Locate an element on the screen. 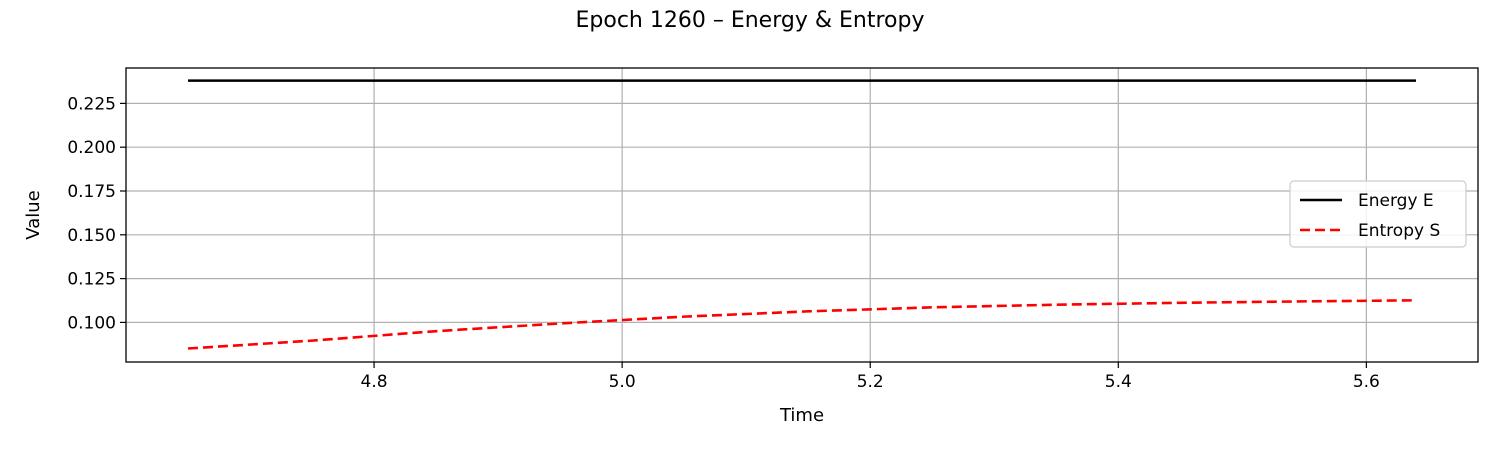 This screenshot has width=1500, height=450. x-tick-label: 5.2 is located at coordinates (870, 382).